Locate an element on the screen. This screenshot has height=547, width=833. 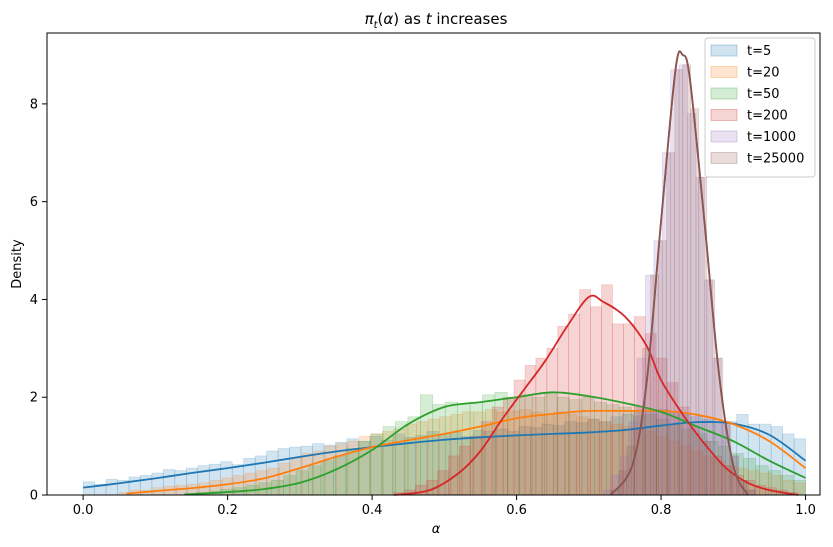
hist-t=20 is located at coordinates (462, 452).